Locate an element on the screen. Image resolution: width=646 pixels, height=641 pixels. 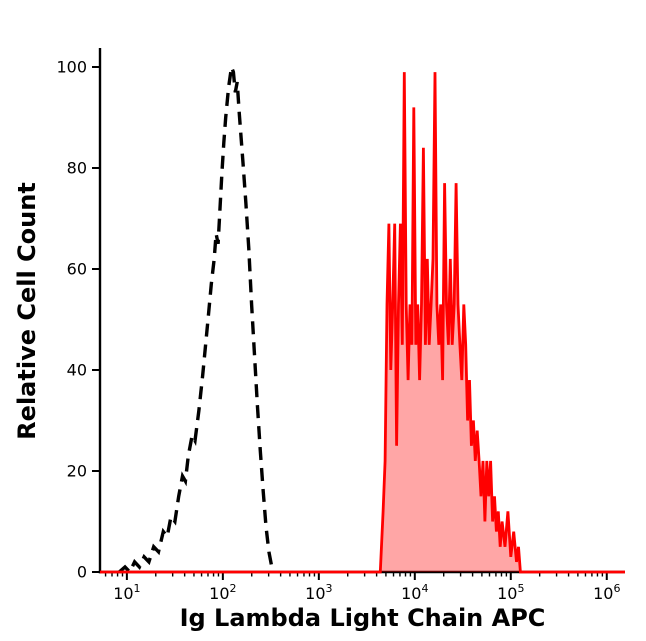
y-tick-label: 0 is located at coordinates (82, 572).